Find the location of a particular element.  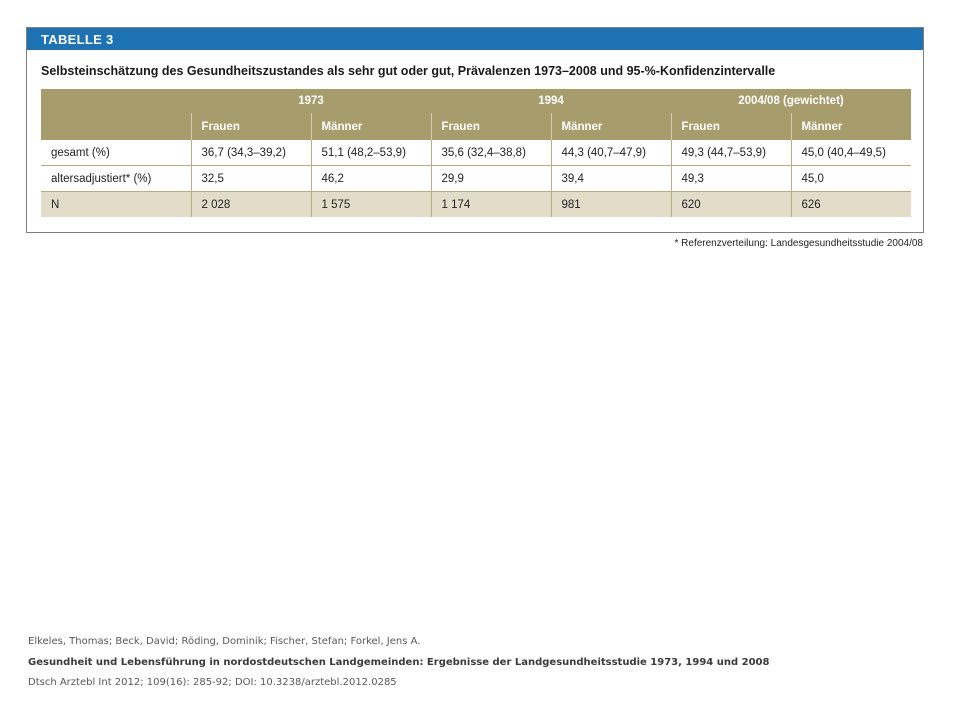

table-cell: 39,4 is located at coordinates (611, 178).